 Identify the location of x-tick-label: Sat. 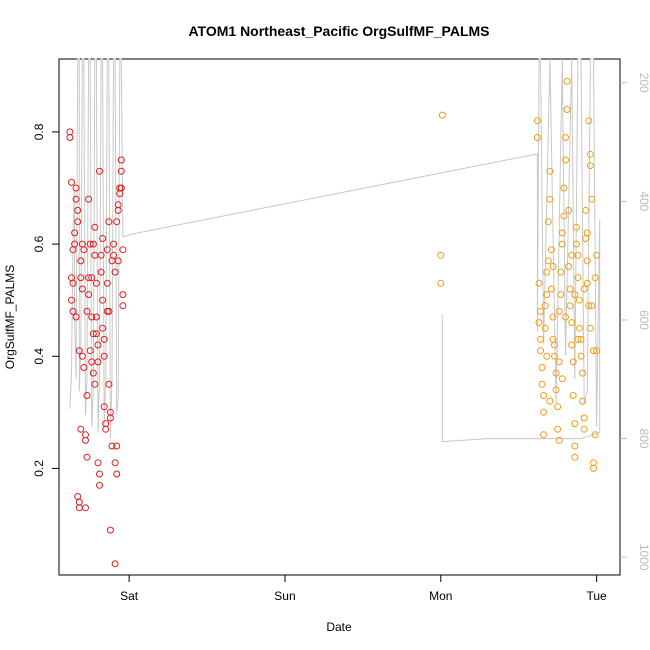
(129, 596).